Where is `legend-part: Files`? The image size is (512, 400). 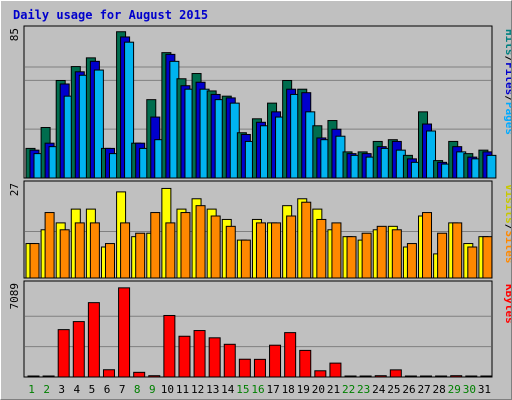
legend-part: Files is located at coordinates (507, 78).